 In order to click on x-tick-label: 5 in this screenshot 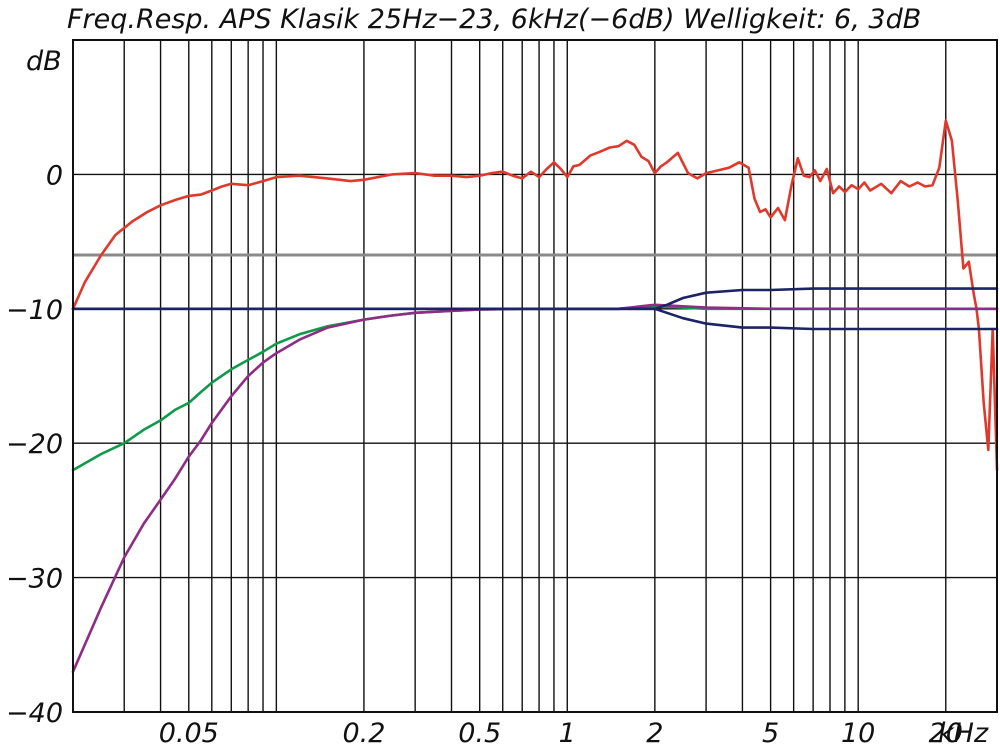, I will do `click(770, 732)`.